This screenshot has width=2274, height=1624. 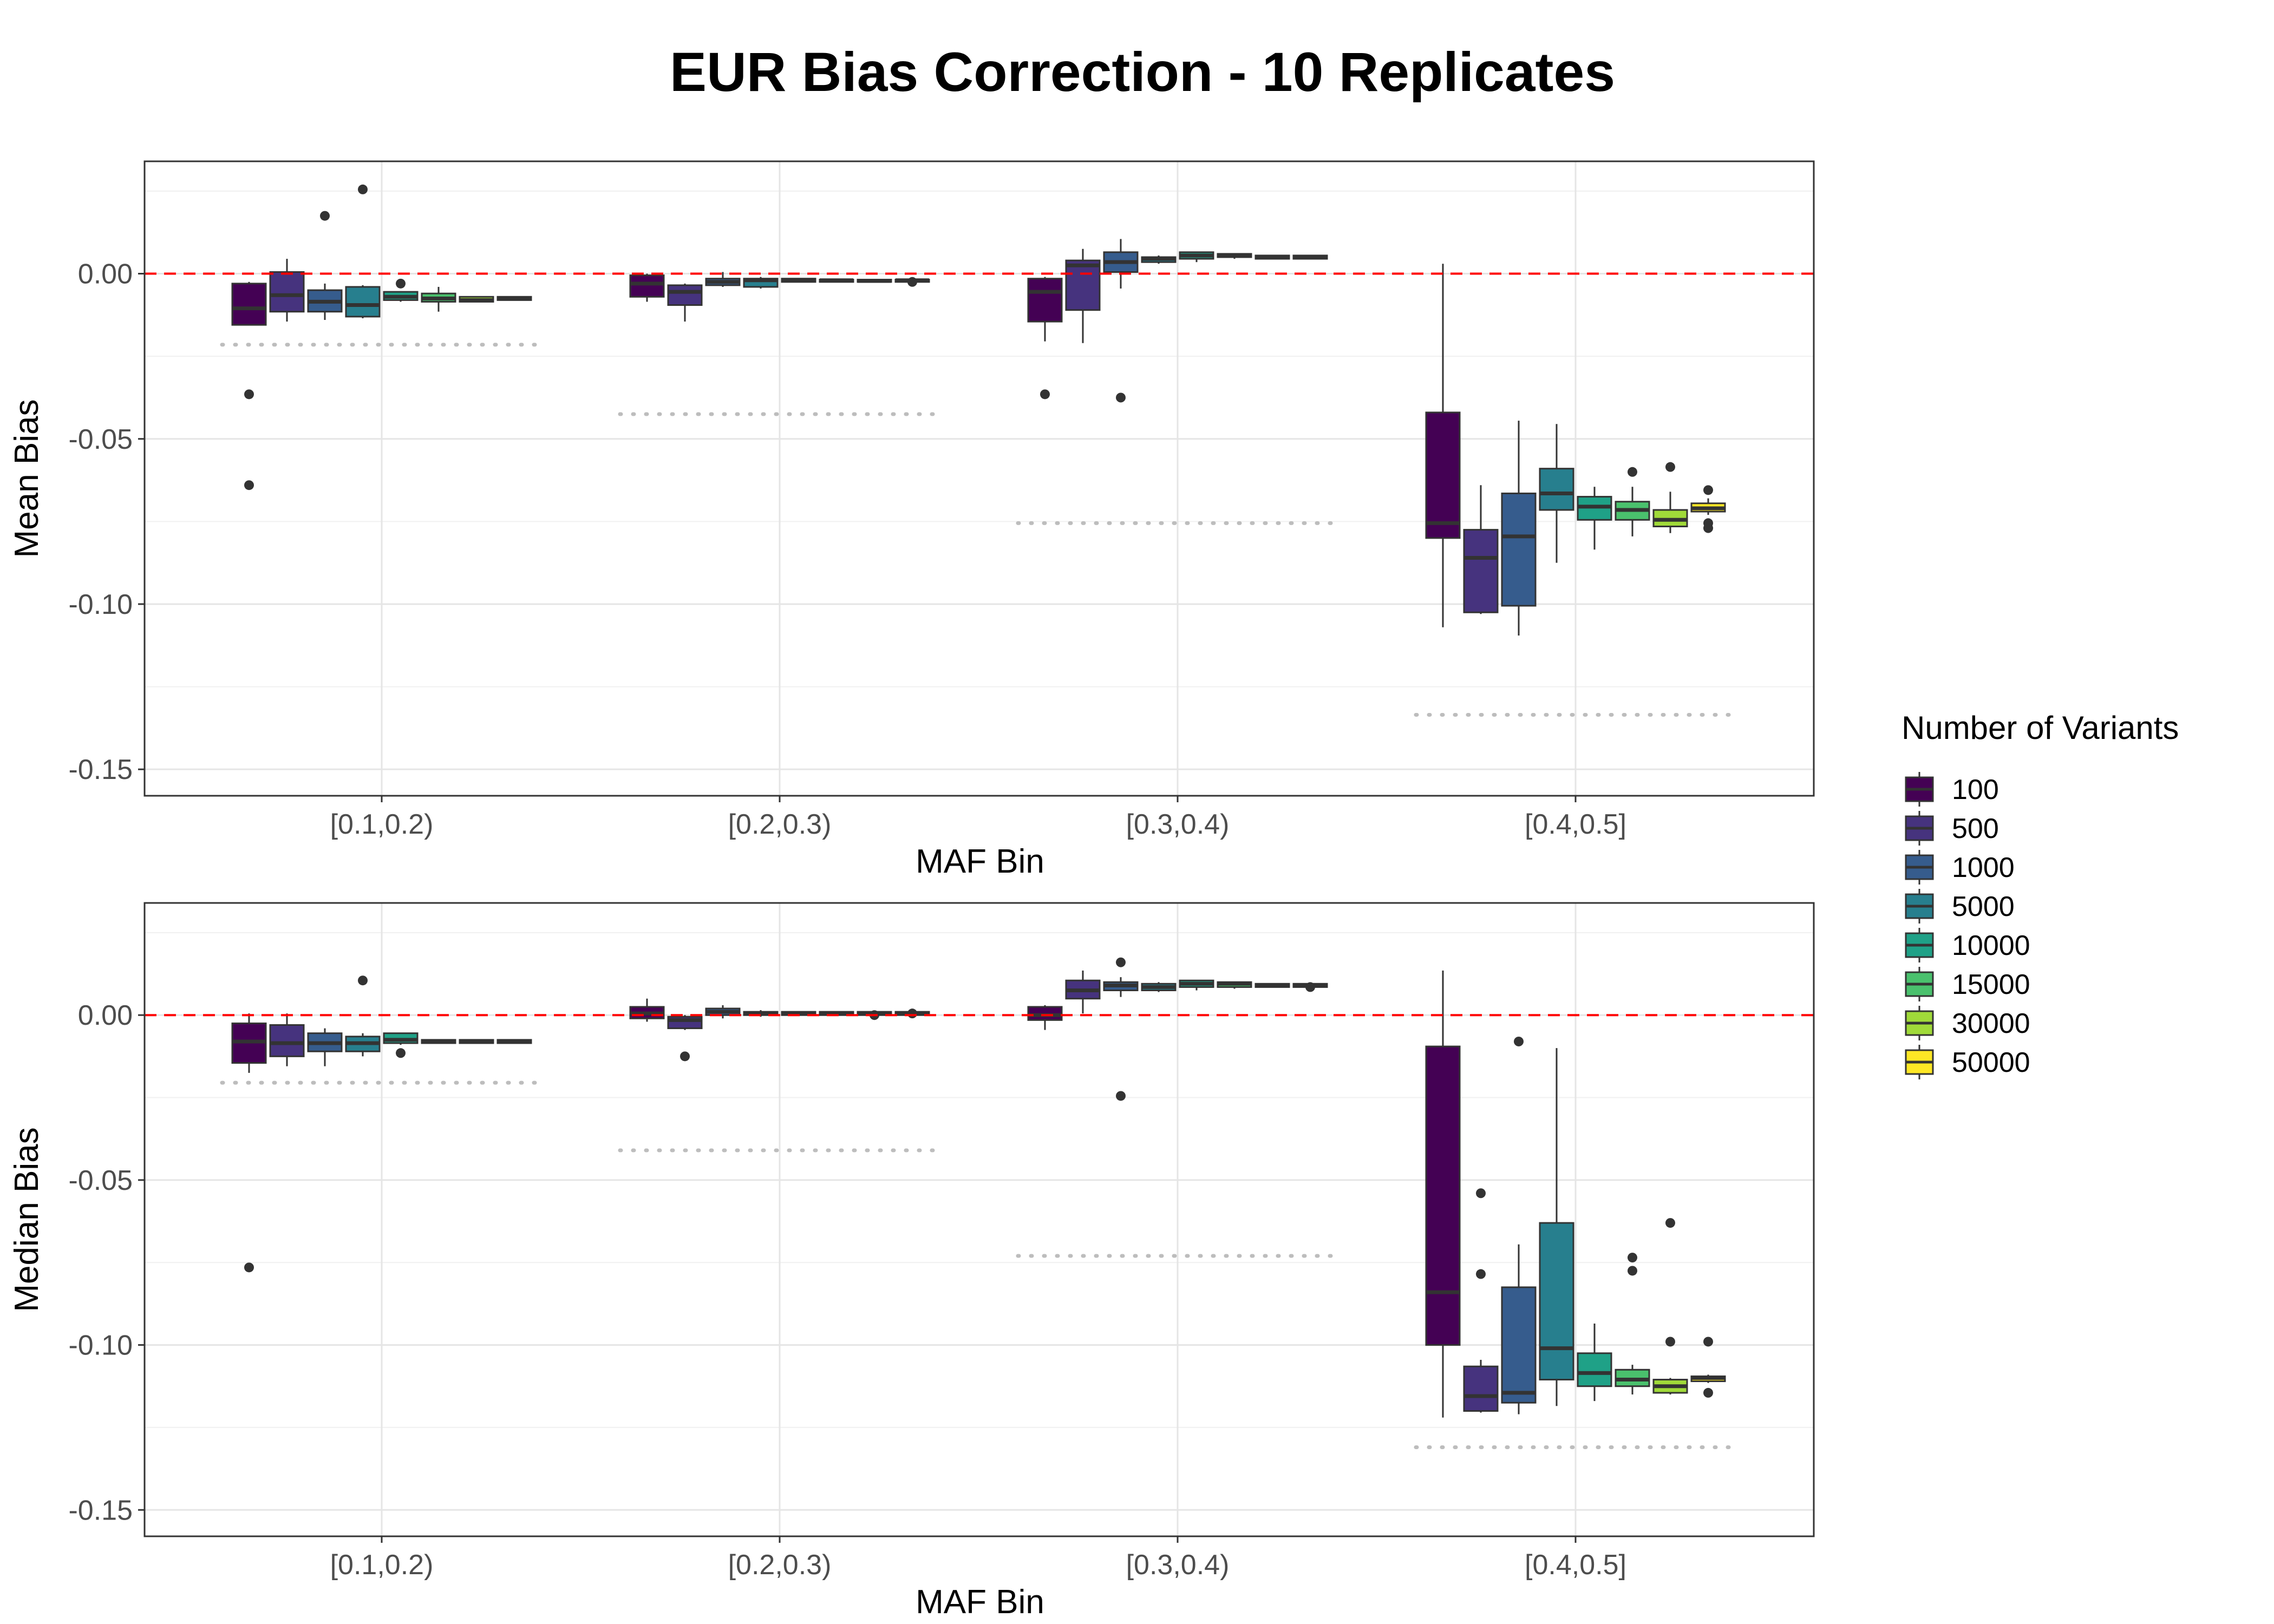 I want to click on legend-item-30000: 30000, so click(x=1968, y=1023).